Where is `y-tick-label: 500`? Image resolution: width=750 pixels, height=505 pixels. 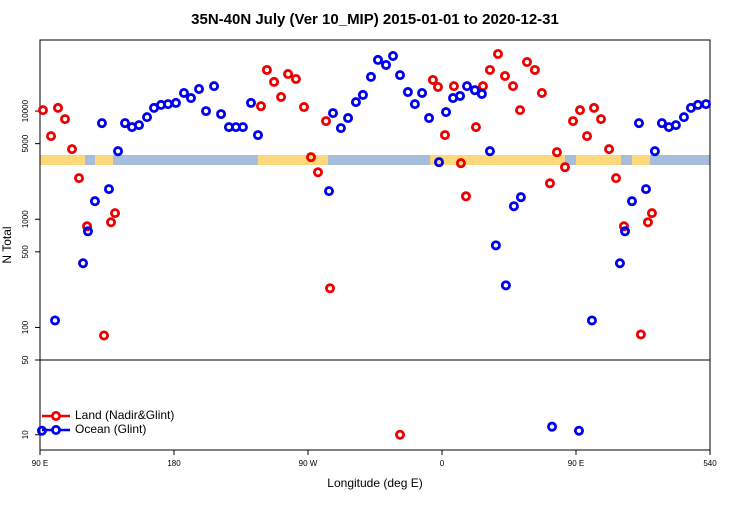 y-tick-label: 500 is located at coordinates (25, 252).